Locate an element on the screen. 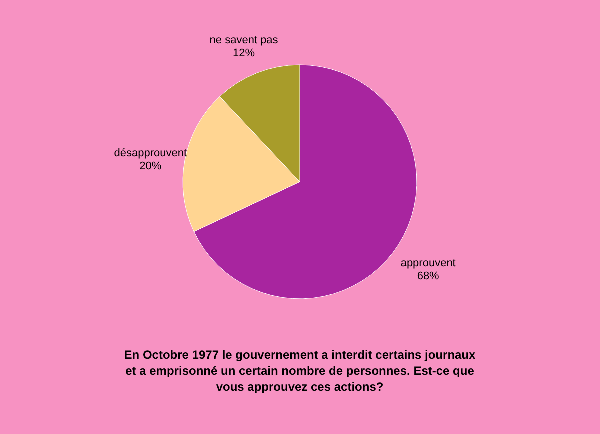 The width and height of the screenshot is (600, 434). data-label: 20% is located at coordinates (151, 166).